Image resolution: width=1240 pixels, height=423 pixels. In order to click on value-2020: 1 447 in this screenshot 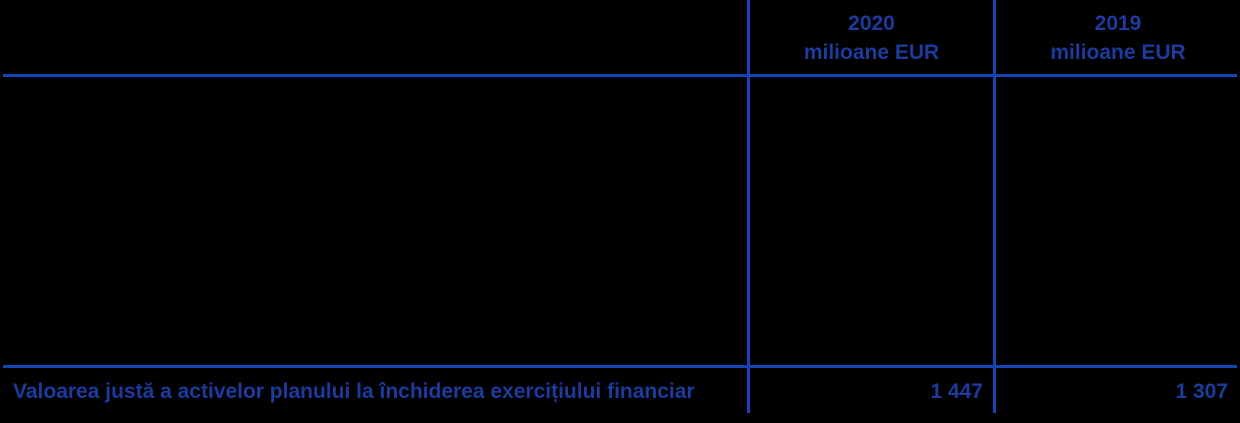, I will do `click(956, 391)`.